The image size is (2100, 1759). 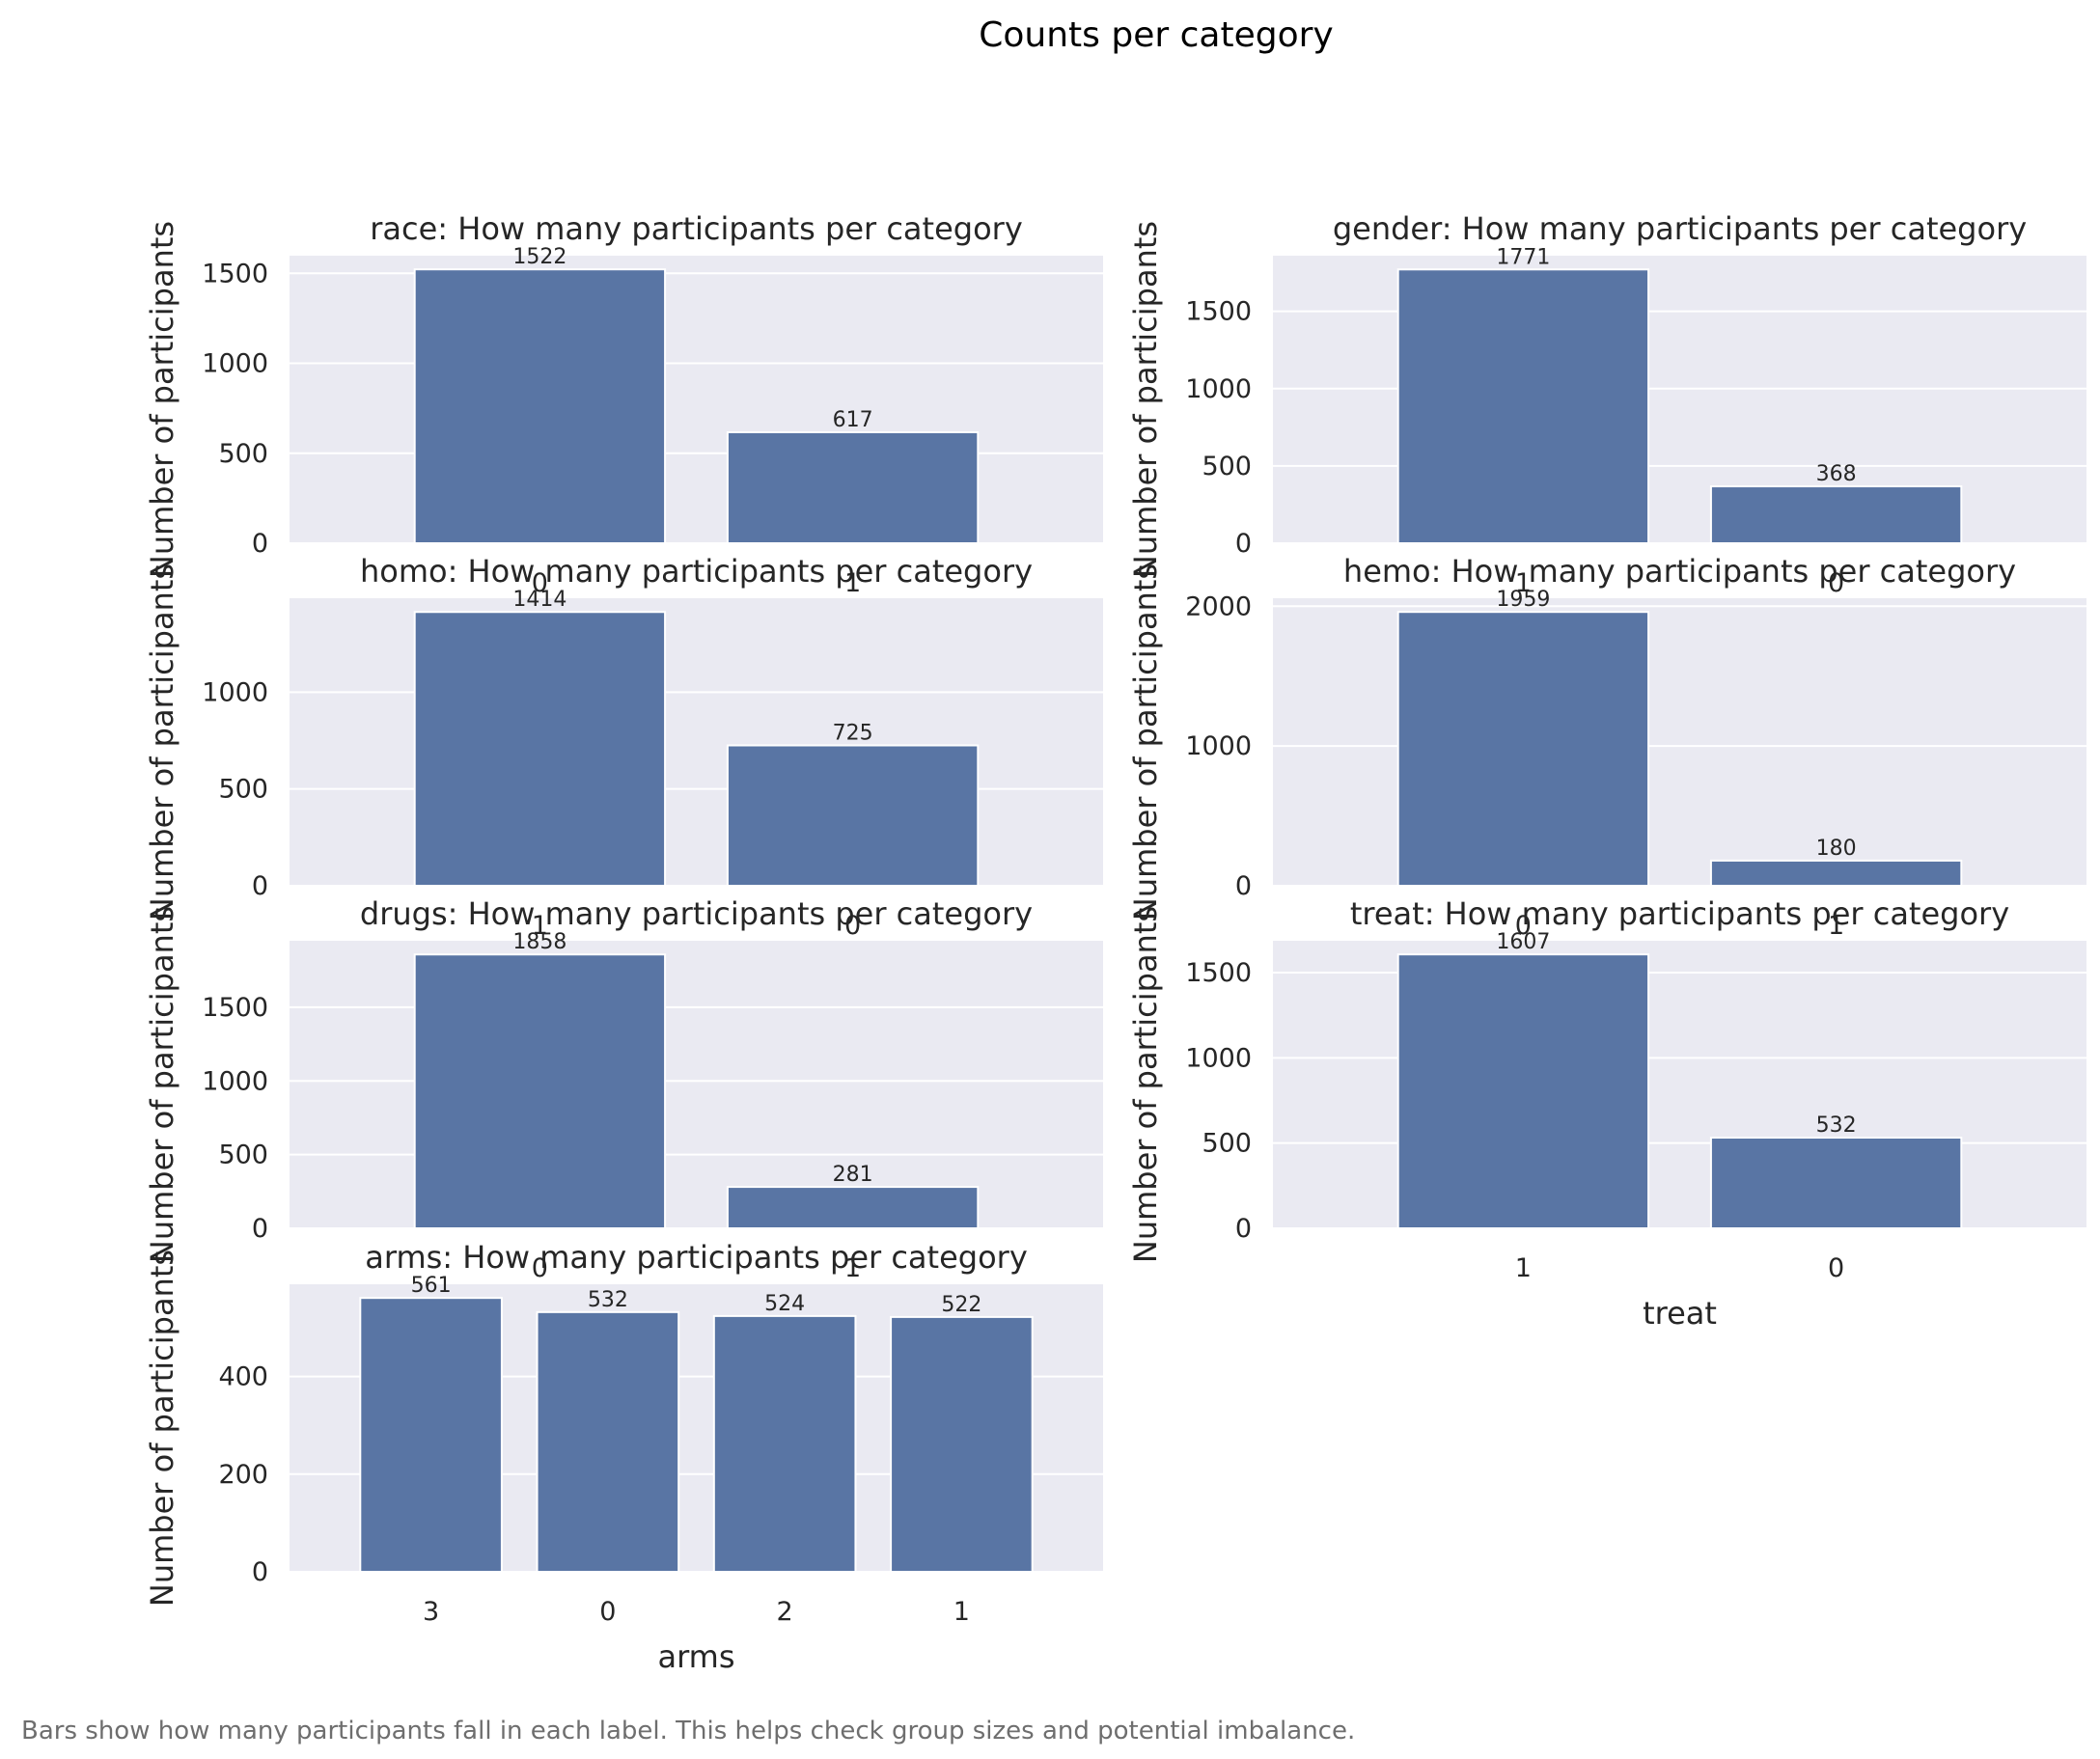 I want to click on data-label: 1414, so click(x=539, y=600).